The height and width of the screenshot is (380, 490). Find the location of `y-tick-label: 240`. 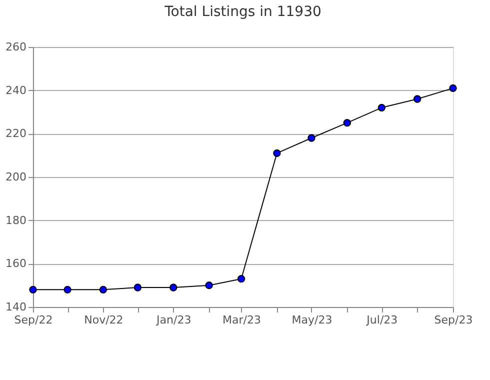

y-tick-label: 240 is located at coordinates (16, 90).